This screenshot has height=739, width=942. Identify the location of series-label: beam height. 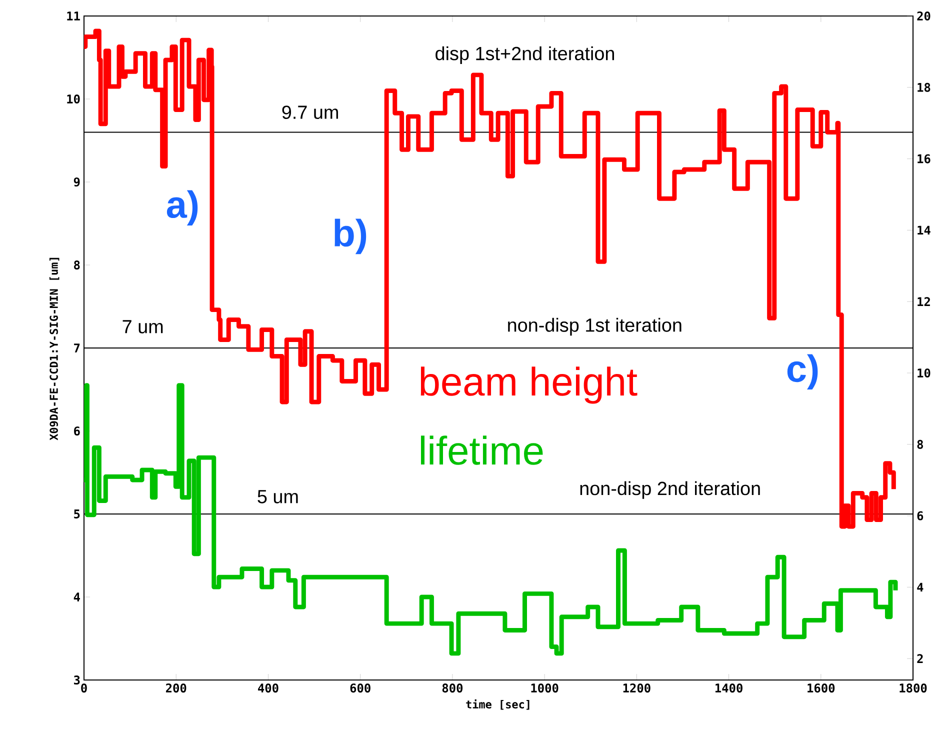
(529, 385).